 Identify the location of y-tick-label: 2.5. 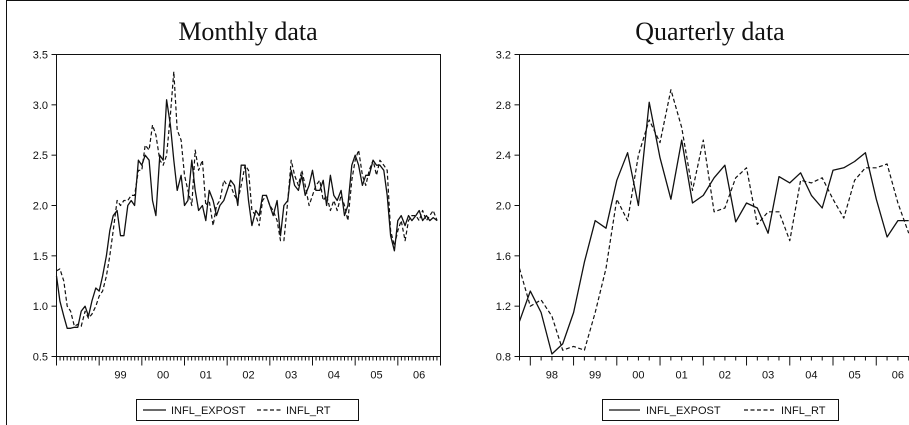
(40, 156).